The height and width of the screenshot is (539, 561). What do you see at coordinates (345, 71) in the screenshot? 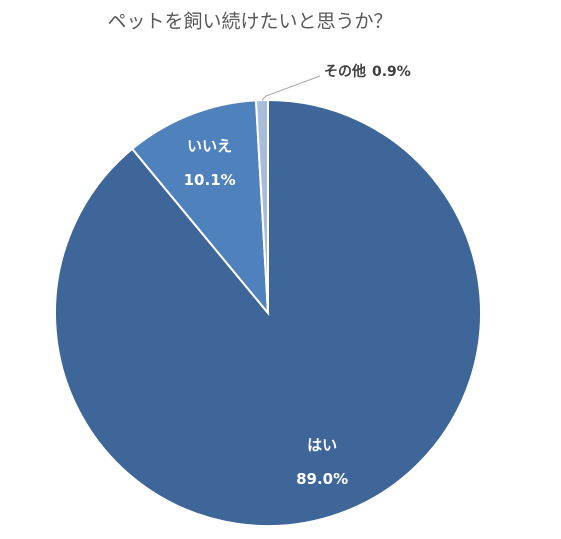
I see `slice-label: その他` at bounding box center [345, 71].